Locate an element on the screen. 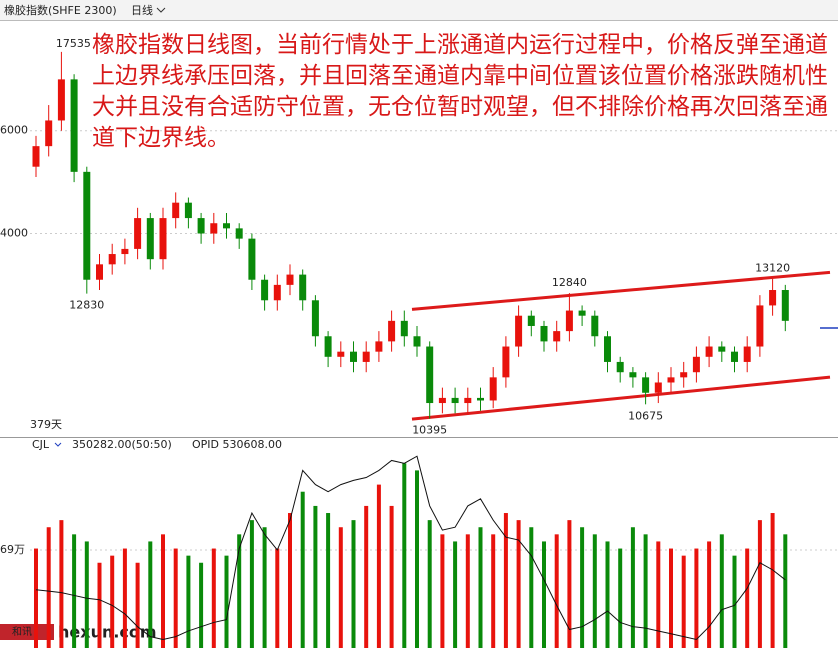  header-title: 橡胶指数(SHFE 2300) is located at coordinates (60, 10).